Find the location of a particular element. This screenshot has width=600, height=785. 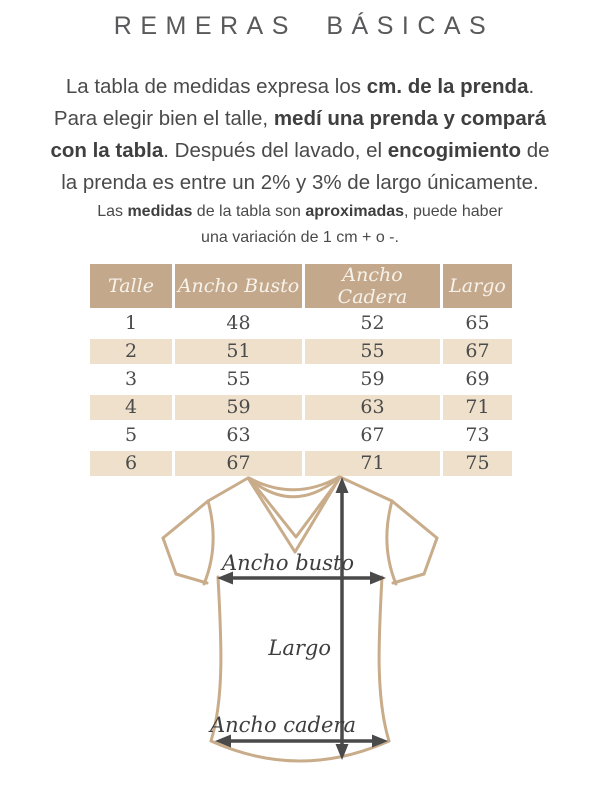

hip-arrow-head-left is located at coordinates (223, 741).